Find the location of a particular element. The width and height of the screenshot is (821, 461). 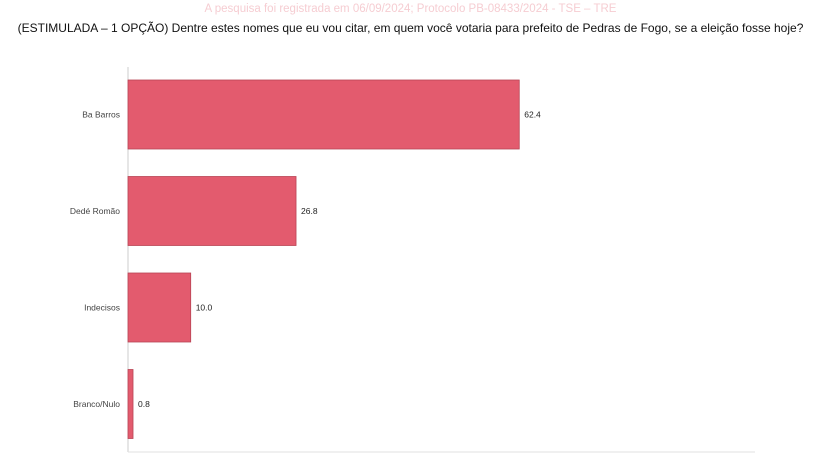

value-label: 62.4 is located at coordinates (532, 115).